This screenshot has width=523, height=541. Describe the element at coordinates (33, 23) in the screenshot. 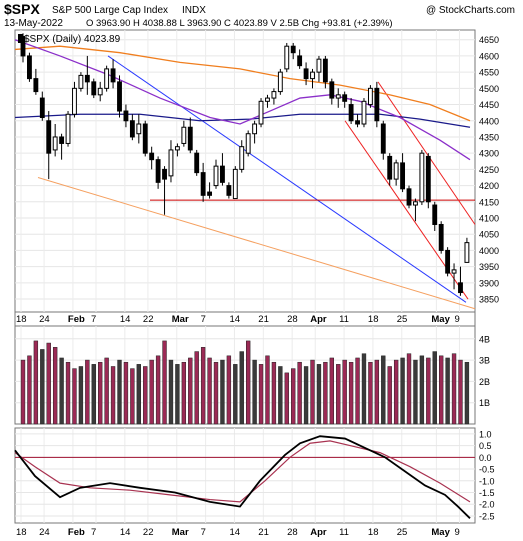

I see `header-date: 13-May-2022` at that location.